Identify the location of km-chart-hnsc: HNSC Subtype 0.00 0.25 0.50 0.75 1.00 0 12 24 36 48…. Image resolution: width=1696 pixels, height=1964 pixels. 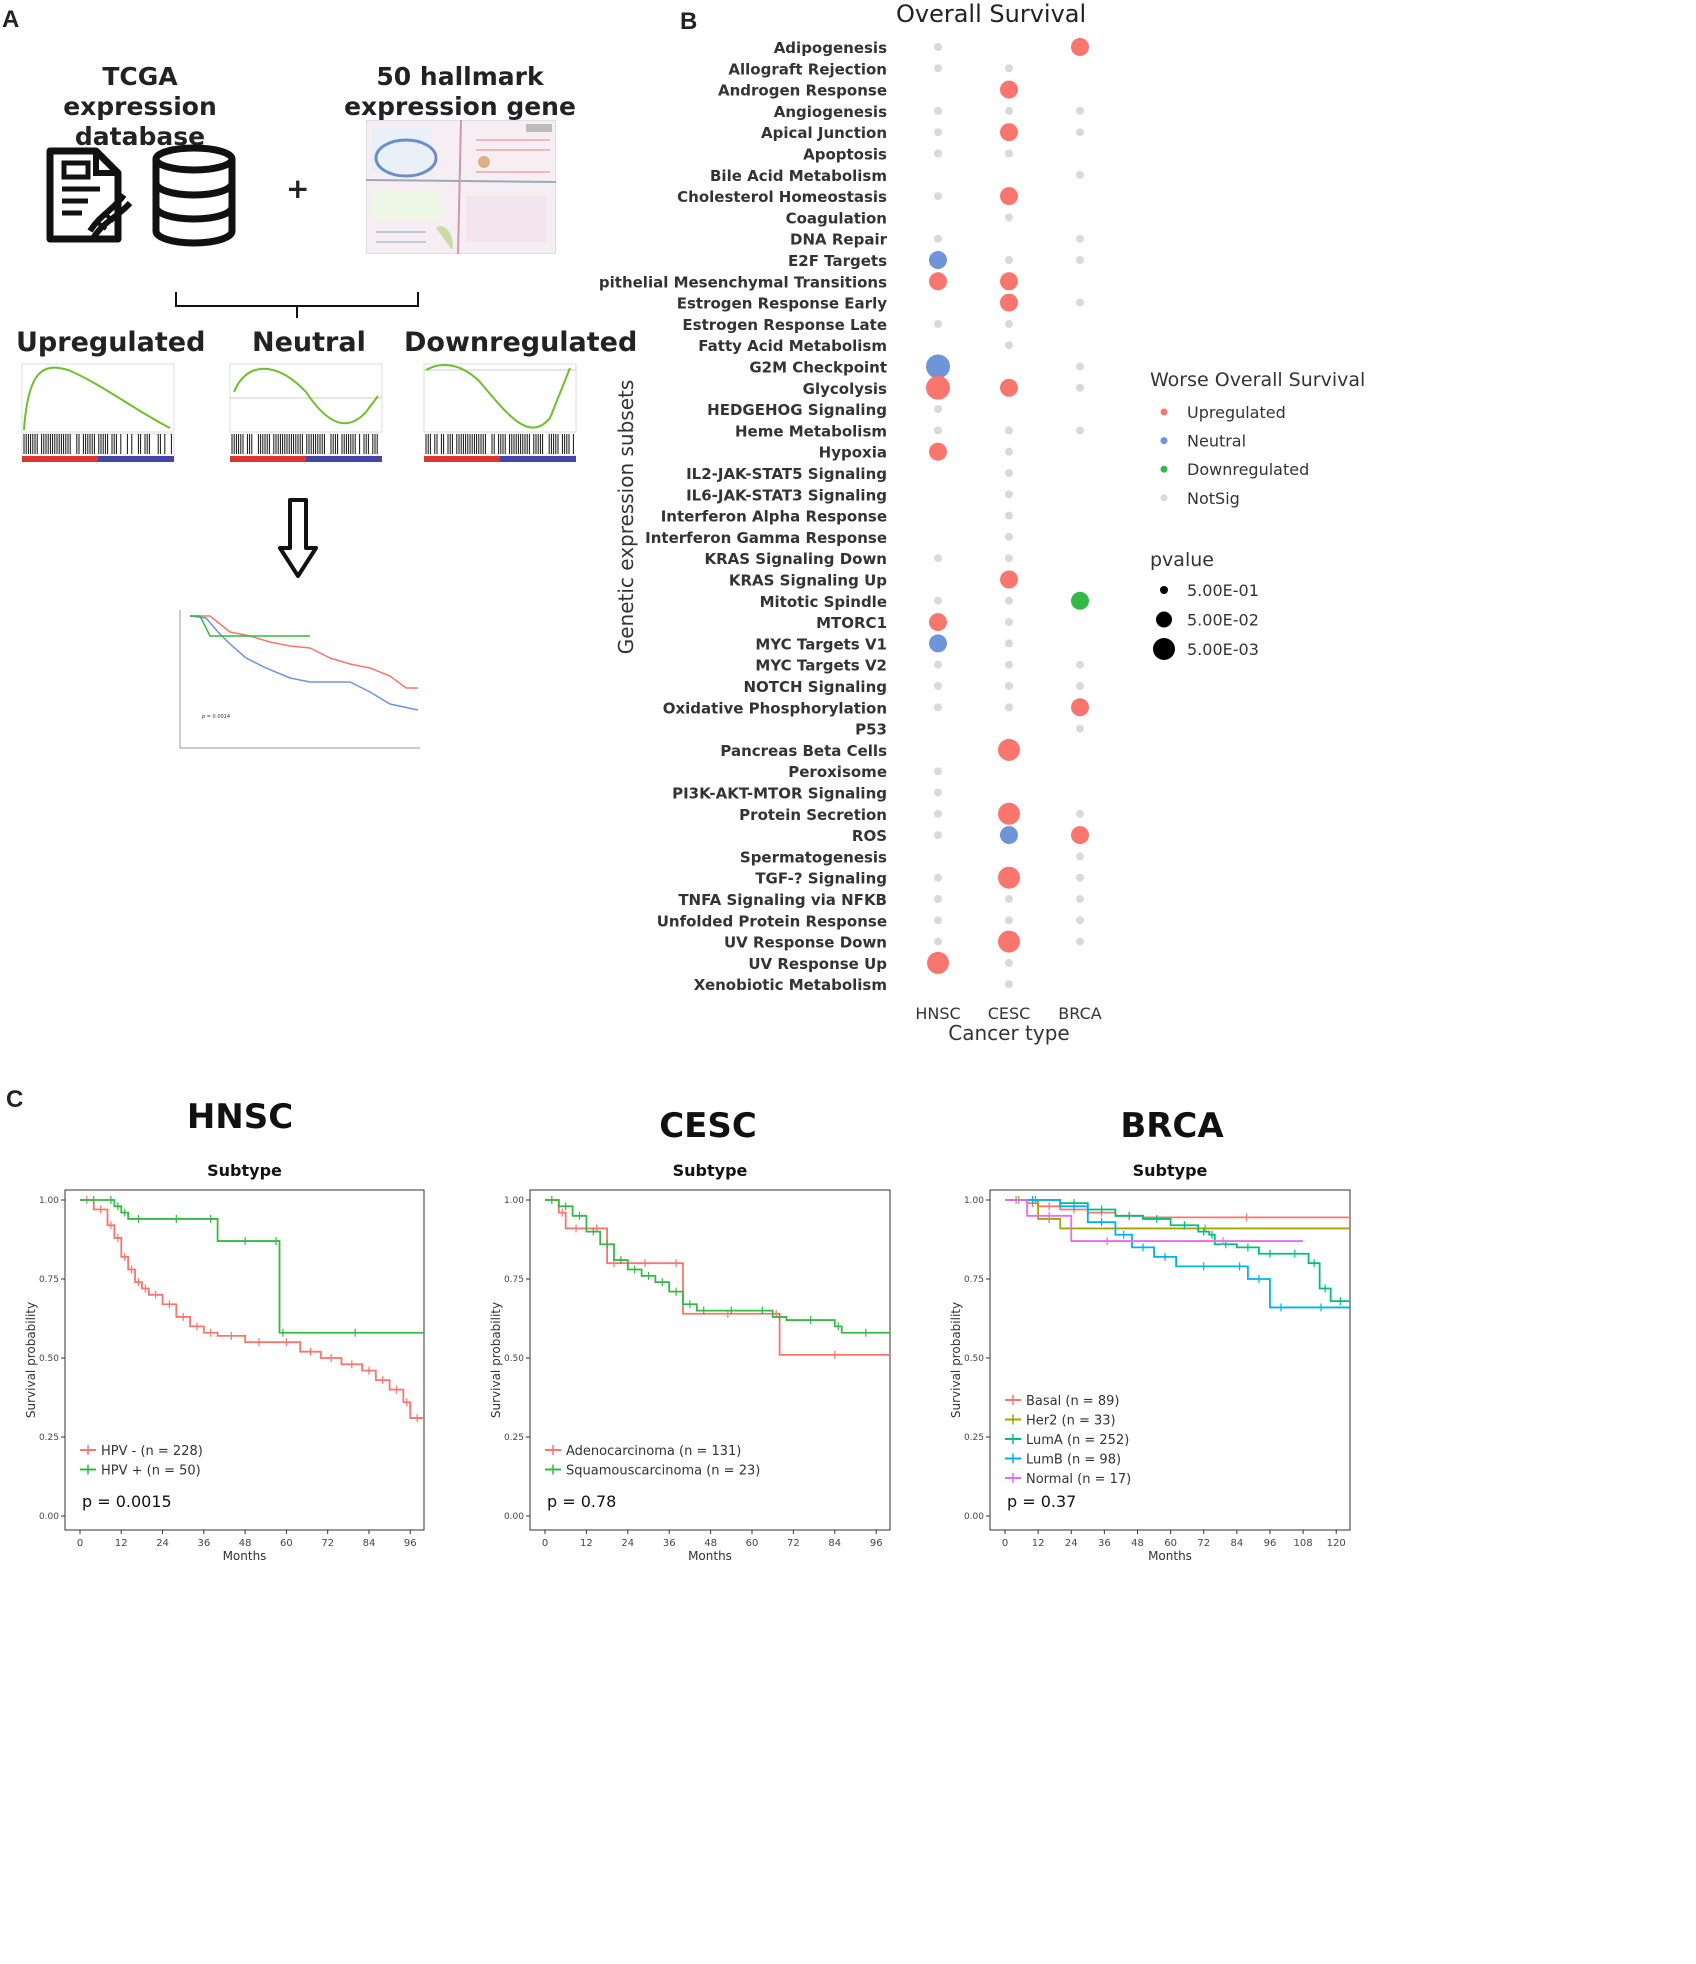
(224, 1330).